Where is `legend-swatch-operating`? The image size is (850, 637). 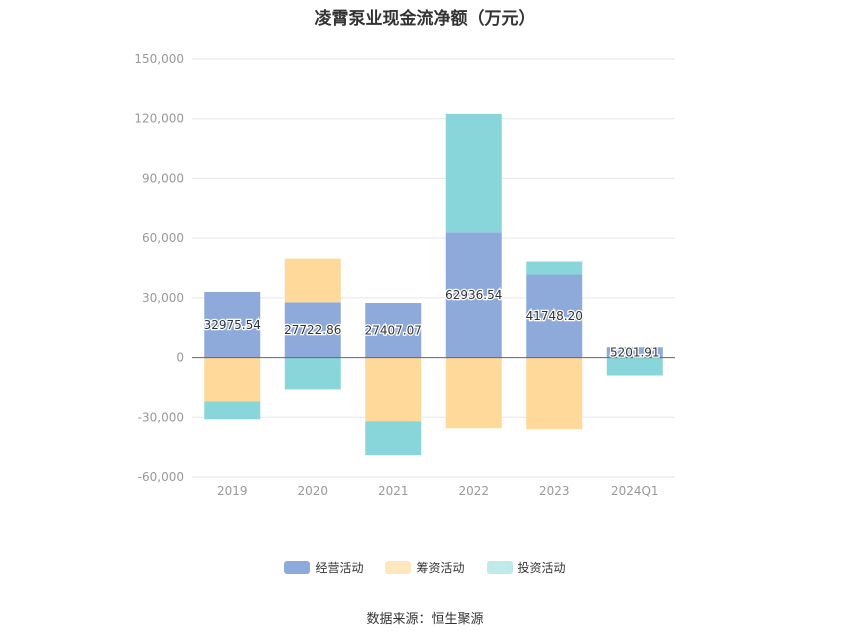 legend-swatch-operating is located at coordinates (297, 567).